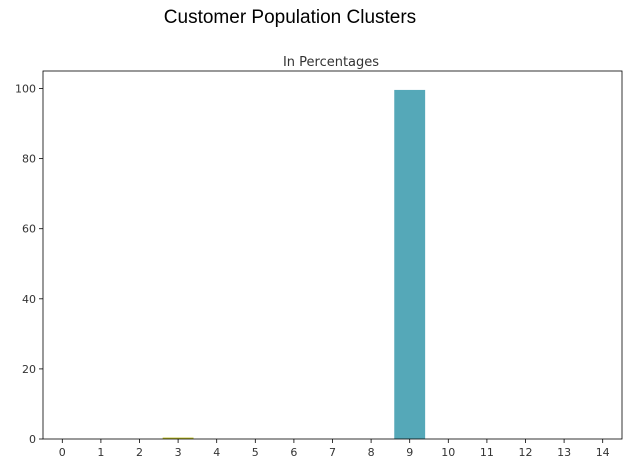 The width and height of the screenshot is (639, 475). What do you see at coordinates (25, 89) in the screenshot?
I see `y-tick-label: 100` at bounding box center [25, 89].